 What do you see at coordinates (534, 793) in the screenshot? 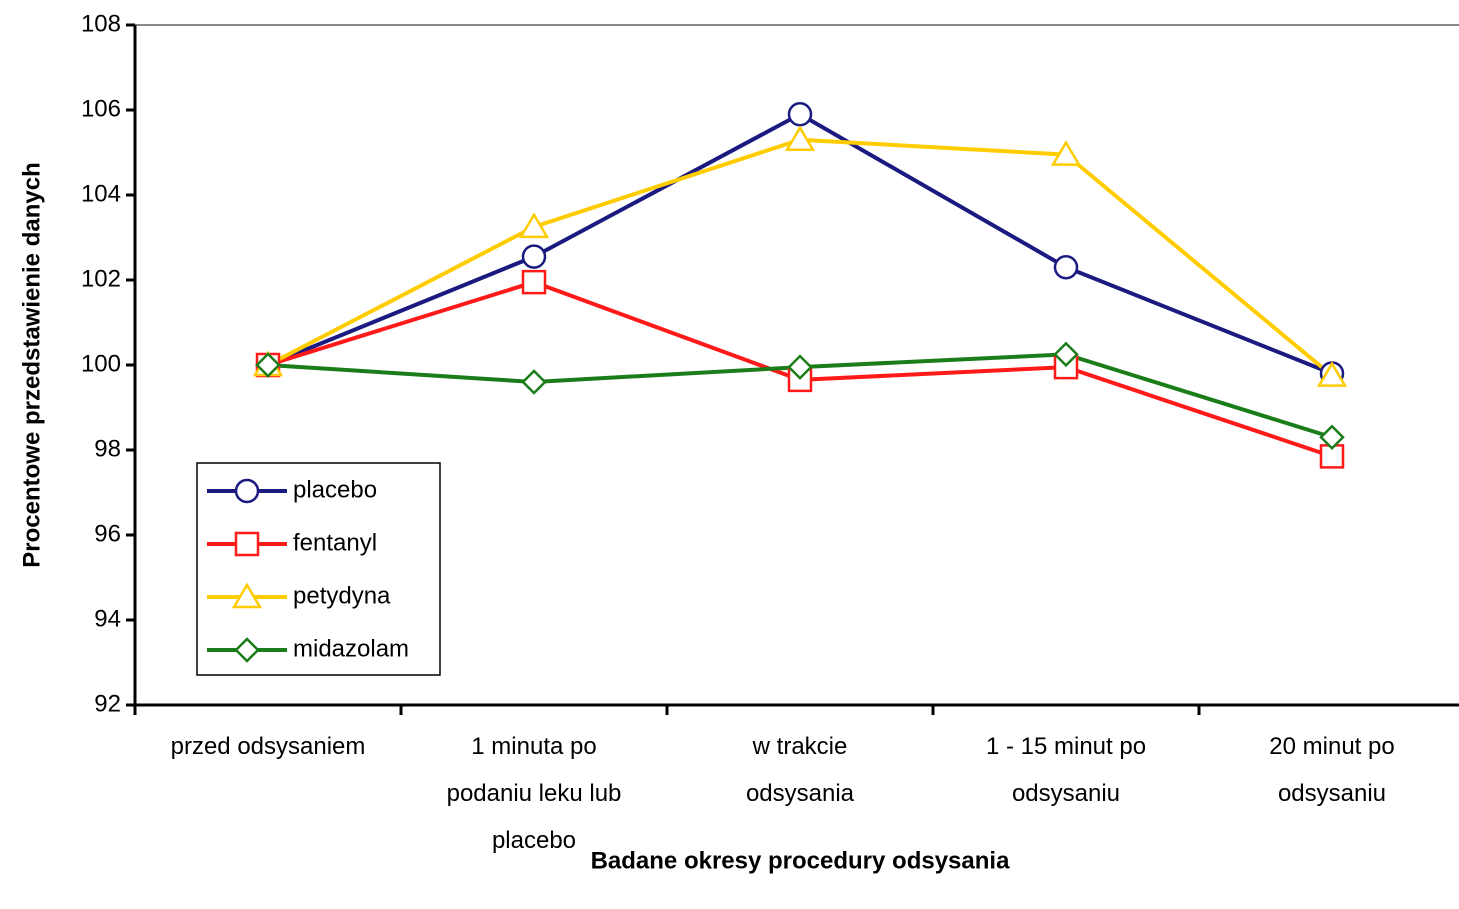
I see `x-tick-label: 1 minuta po podaniu leku lub placebo` at bounding box center [534, 793].